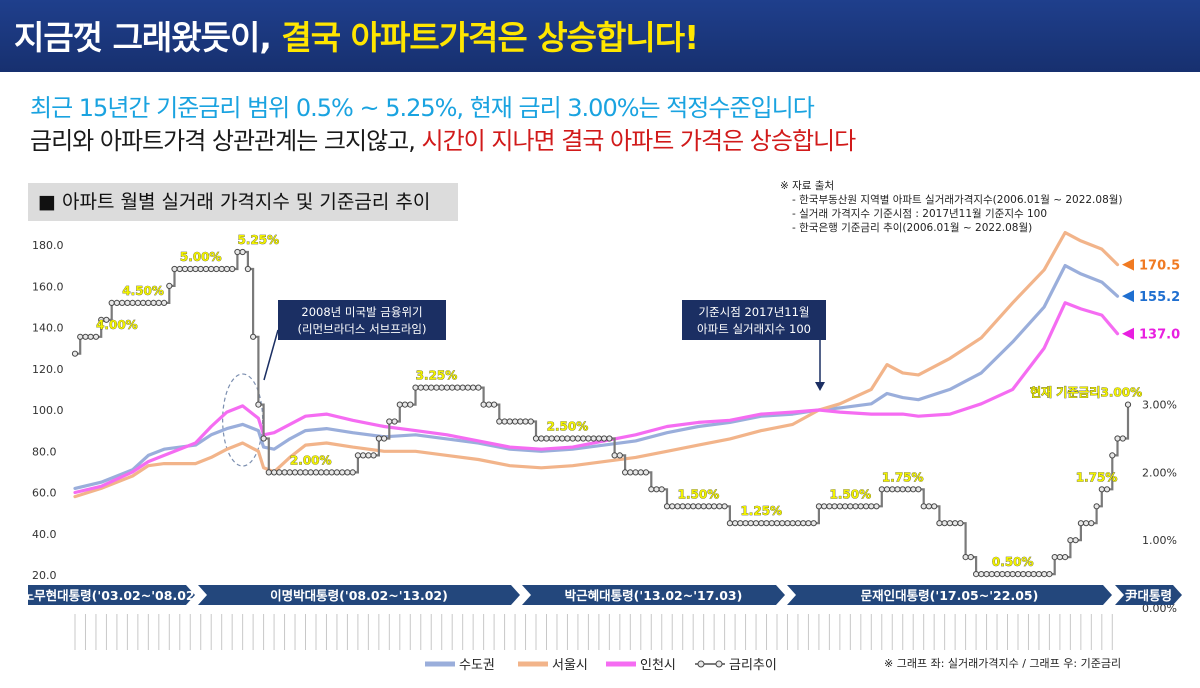 Image resolution: width=1200 pixels, height=688 pixels. What do you see at coordinates (477, 665) in the screenshot?
I see `legend-label: 수도권` at bounding box center [477, 665].